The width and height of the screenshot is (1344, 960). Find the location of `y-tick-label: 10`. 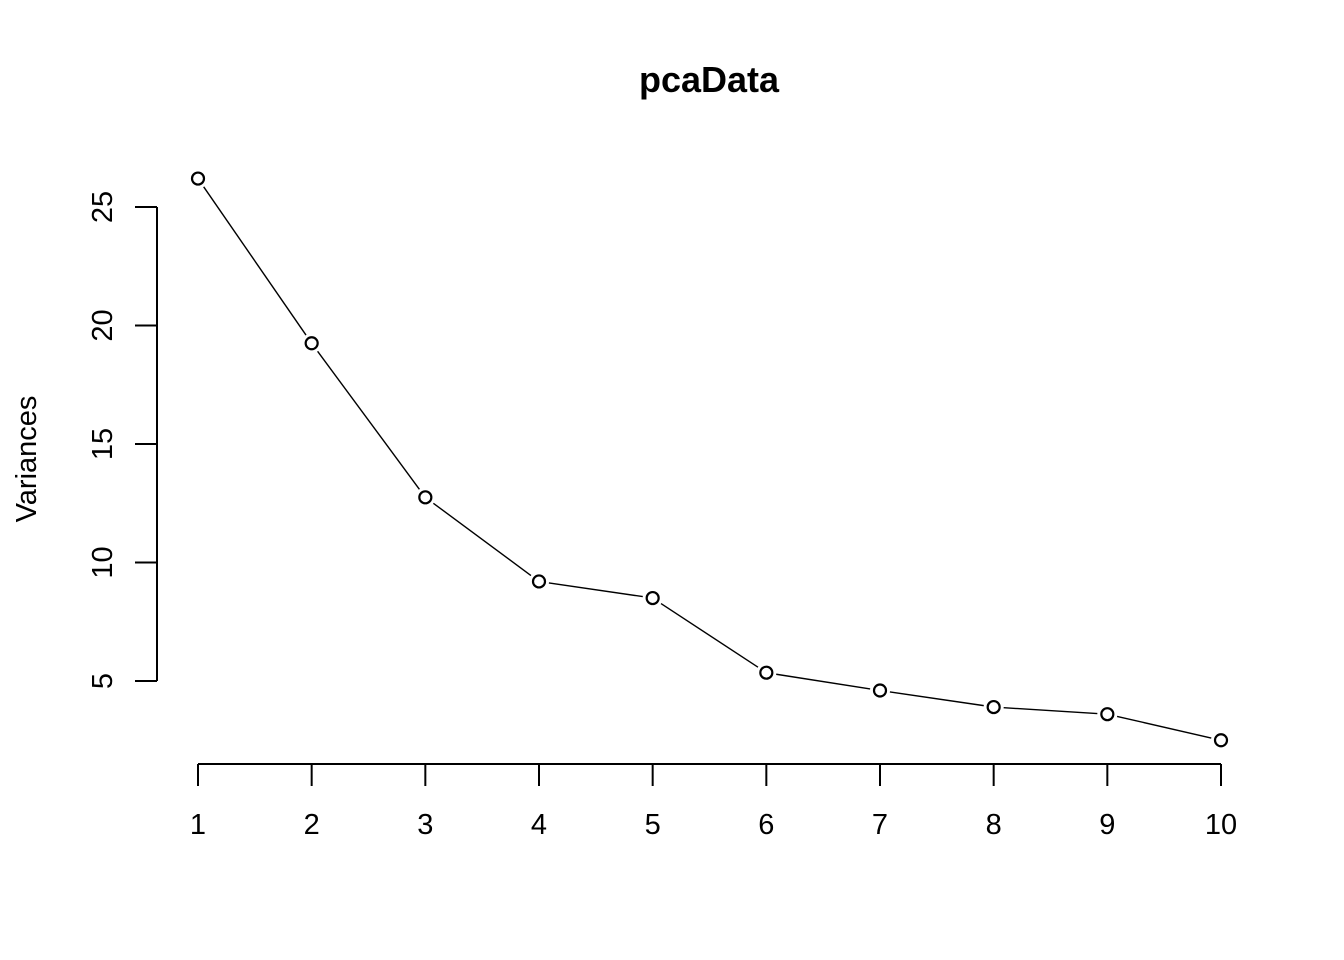

y-tick-label: 10 is located at coordinates (103, 562).